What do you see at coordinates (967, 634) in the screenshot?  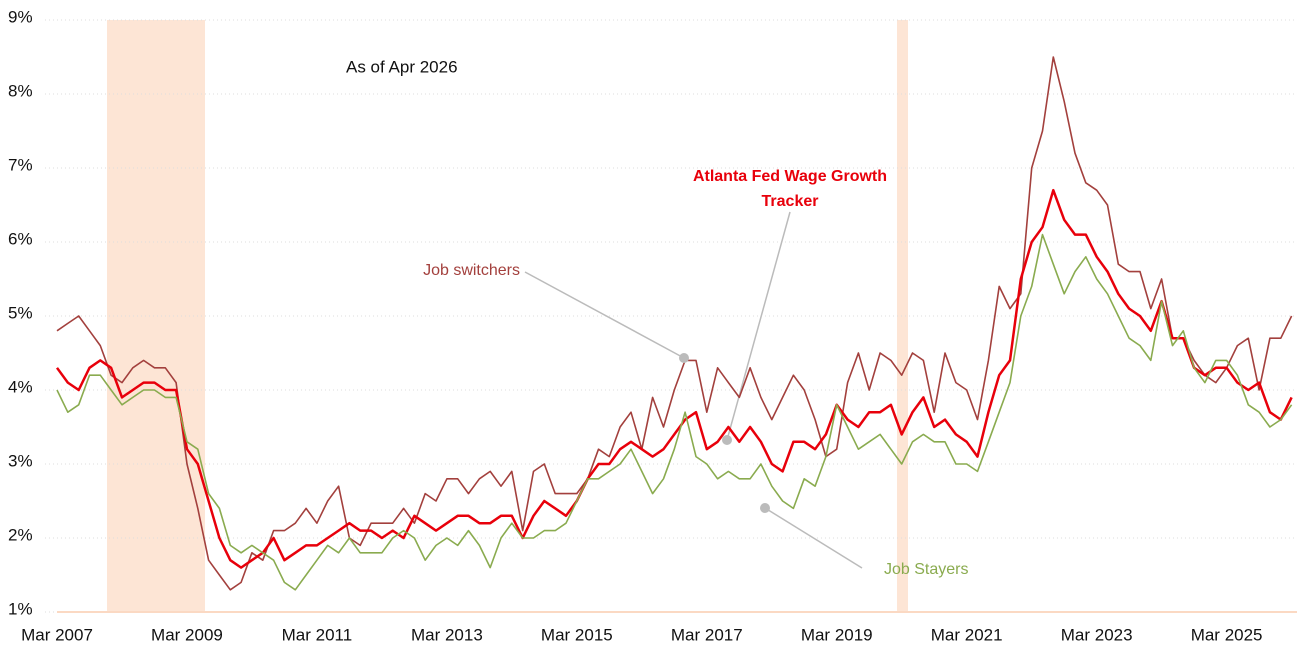 I see `x-tick-label: Mar 2021` at bounding box center [967, 634].